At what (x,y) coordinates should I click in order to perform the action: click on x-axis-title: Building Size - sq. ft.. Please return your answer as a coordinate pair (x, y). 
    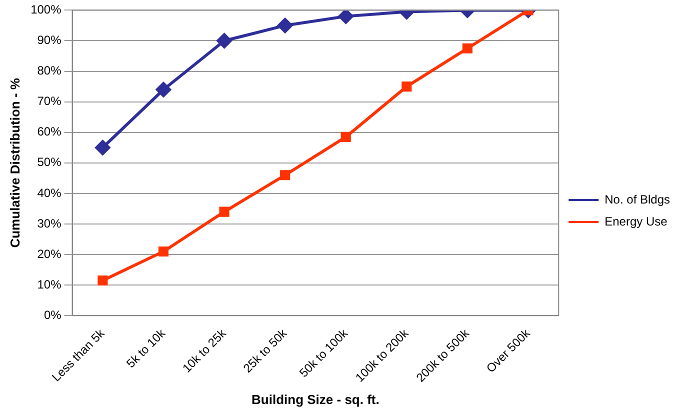
    Looking at the image, I should click on (316, 399).